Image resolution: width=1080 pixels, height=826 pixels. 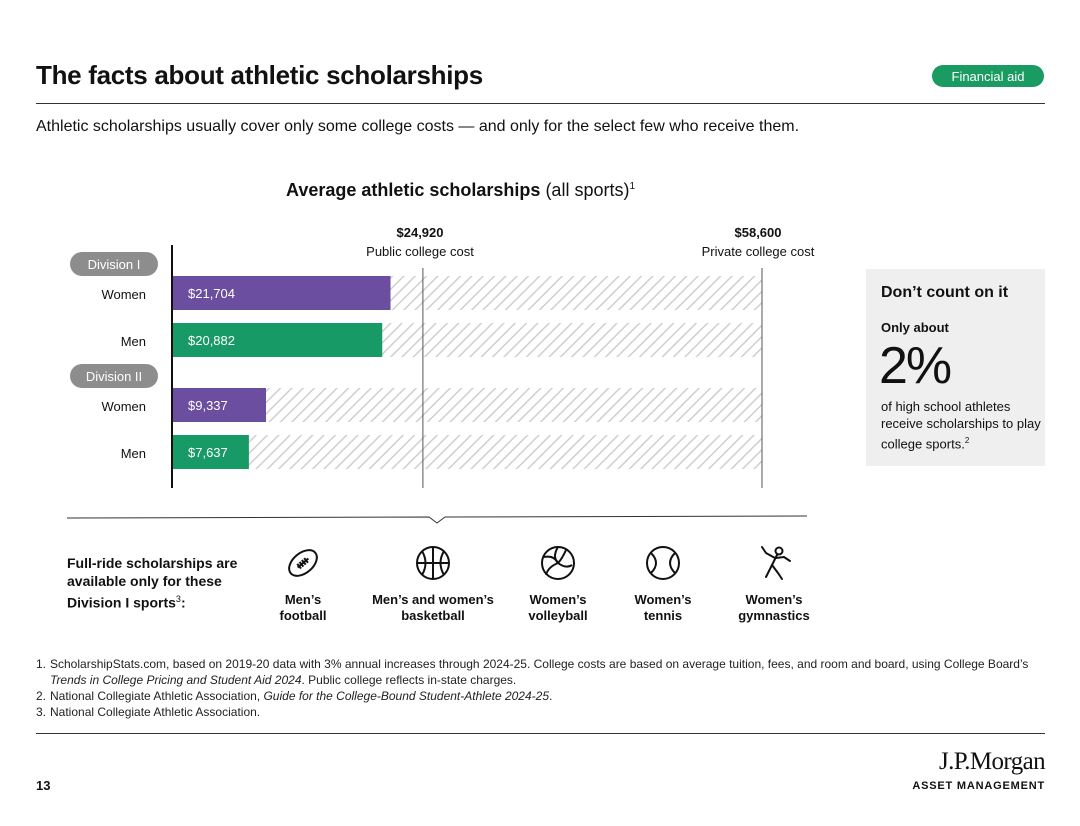 I want to click on sport-volleyball: Women’s volleyball, so click(x=558, y=583).